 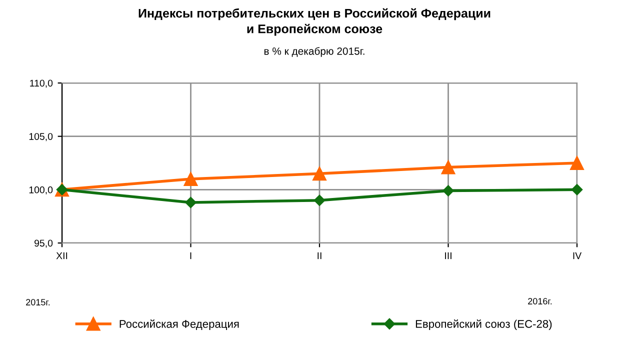 I want to click on y-tick-label: 105,0, so click(x=41, y=137).